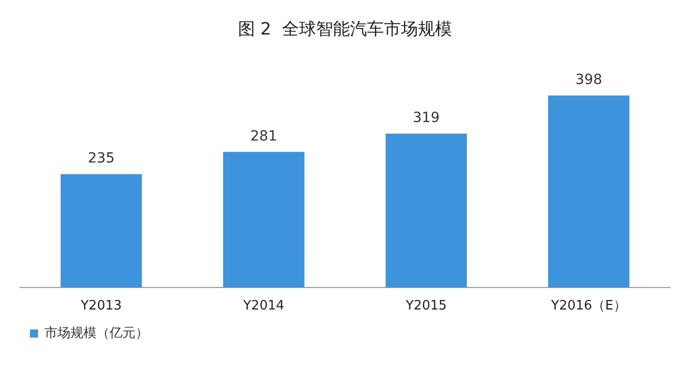 This screenshot has height=370, width=690. Describe the element at coordinates (101, 158) in the screenshot. I see `data-label: 235` at that location.